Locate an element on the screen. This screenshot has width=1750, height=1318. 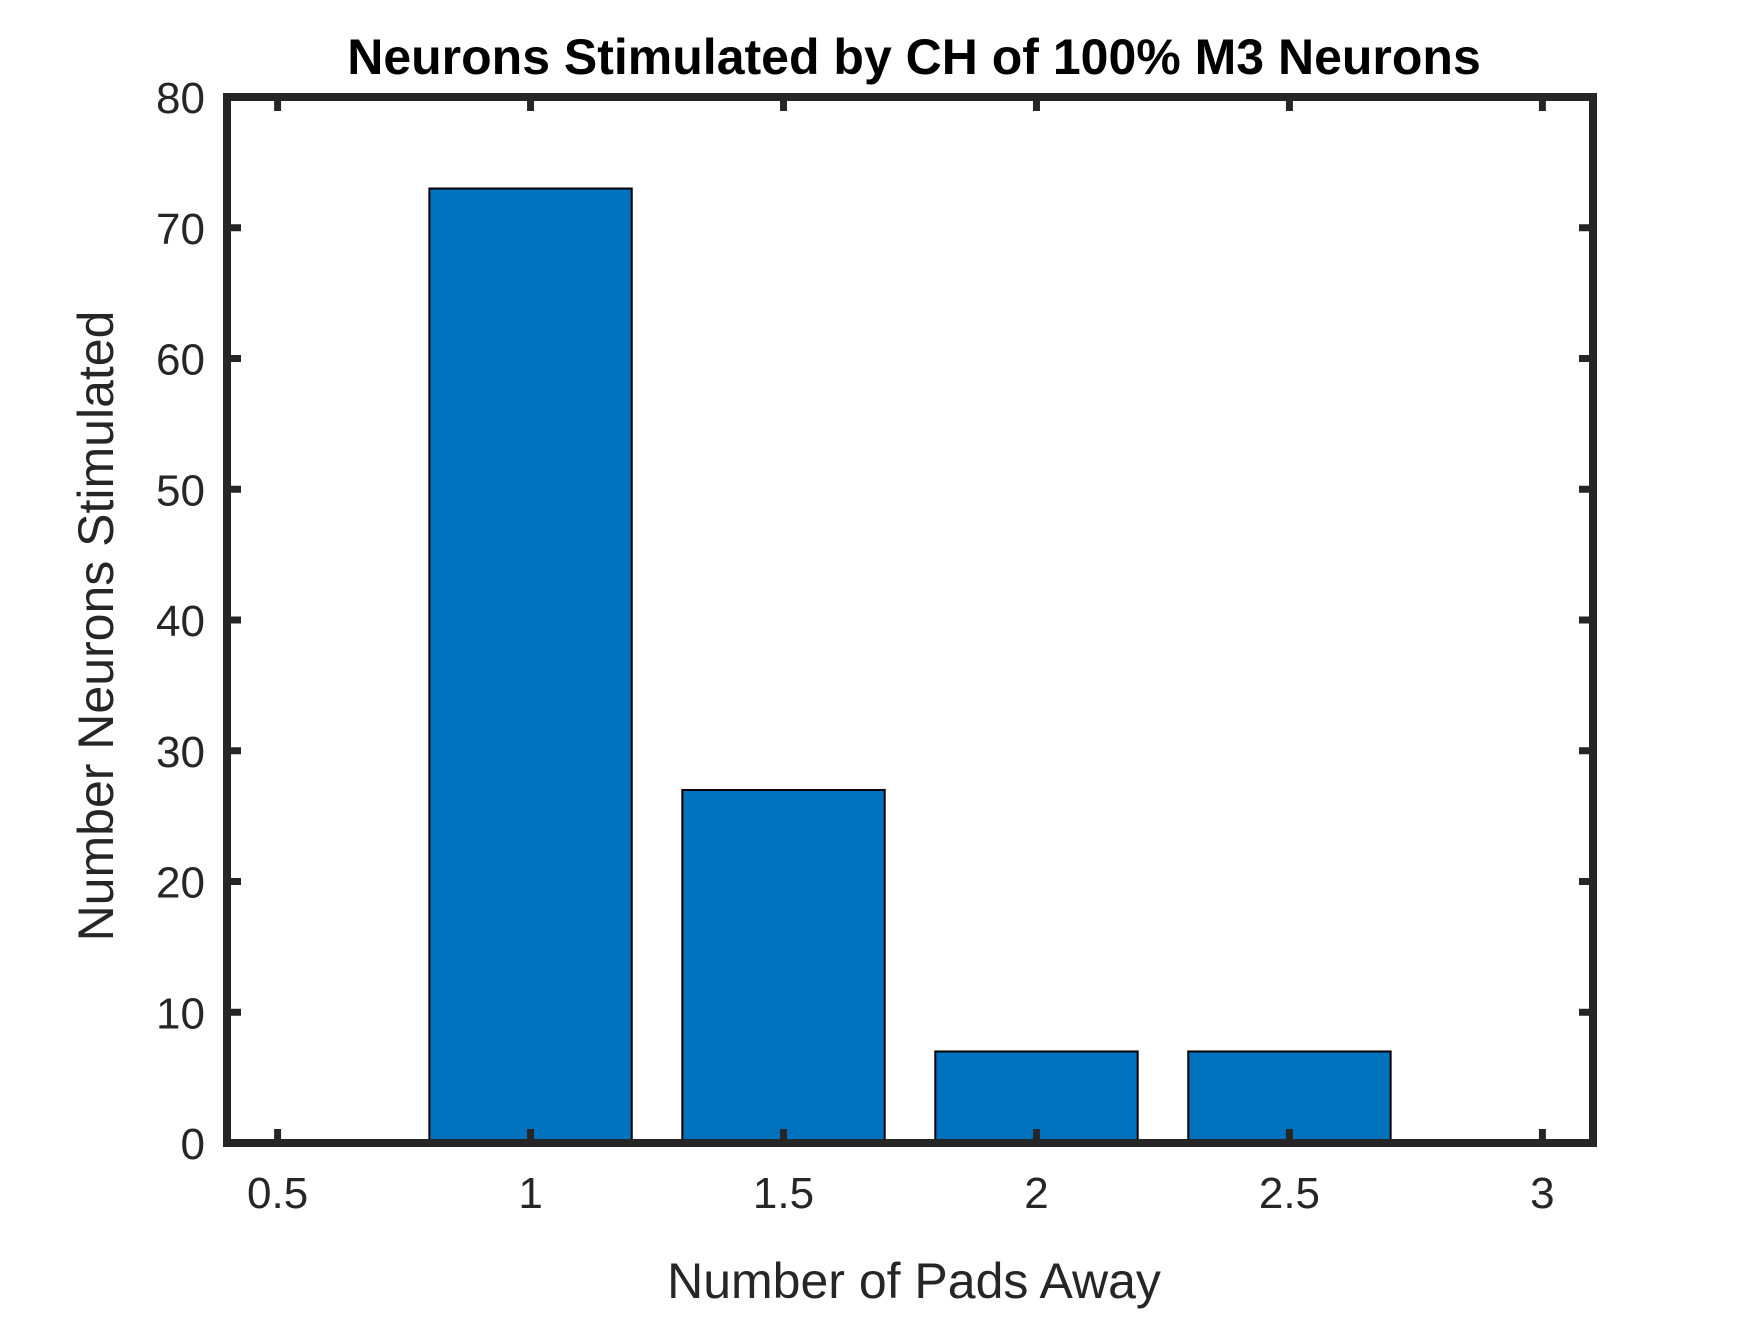
y-tick-label: 20 is located at coordinates (180, 883).